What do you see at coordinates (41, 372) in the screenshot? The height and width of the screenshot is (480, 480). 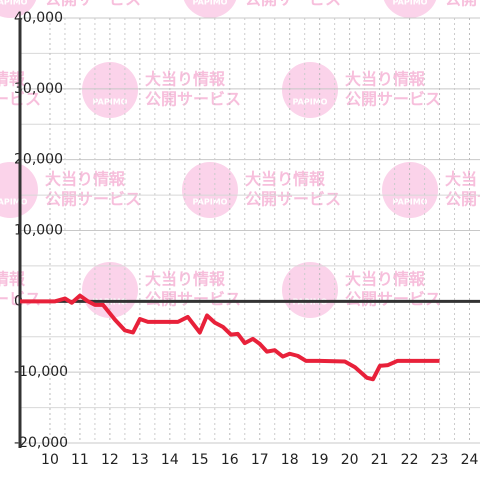 I see `y-tick-label: -10,000` at bounding box center [41, 372].